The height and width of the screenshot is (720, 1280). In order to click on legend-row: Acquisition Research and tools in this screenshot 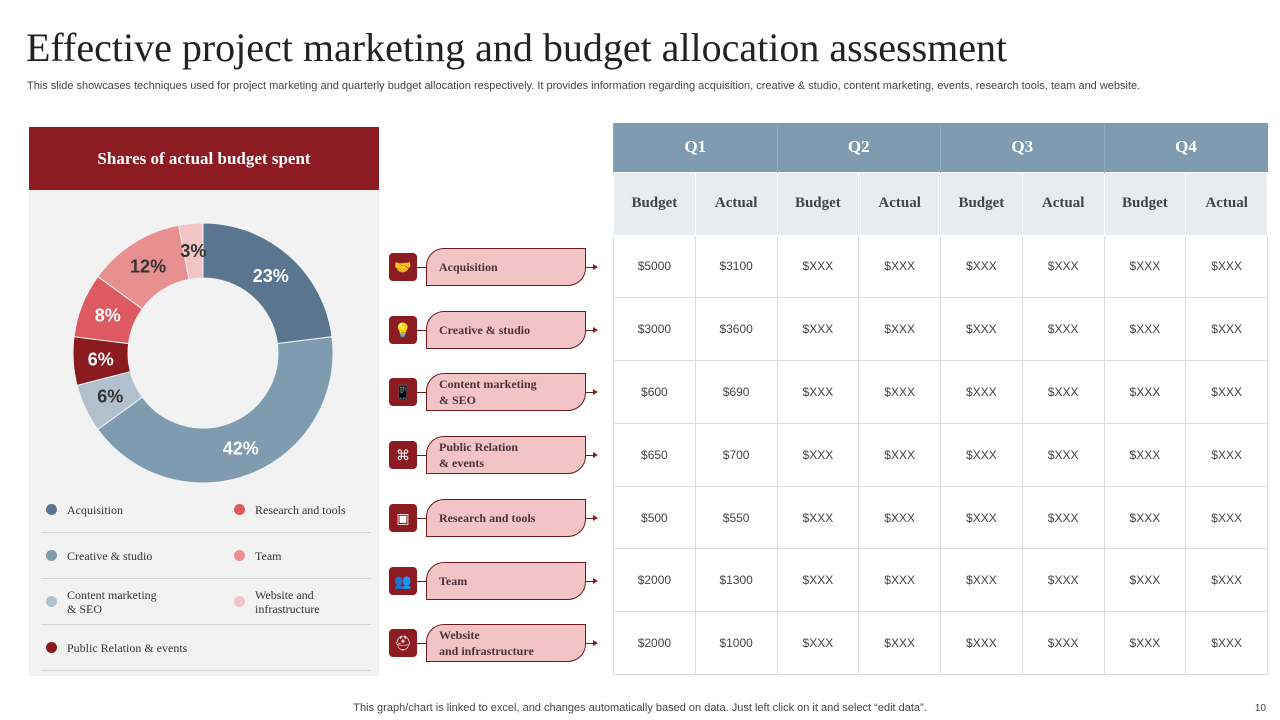, I will do `click(206, 510)`.